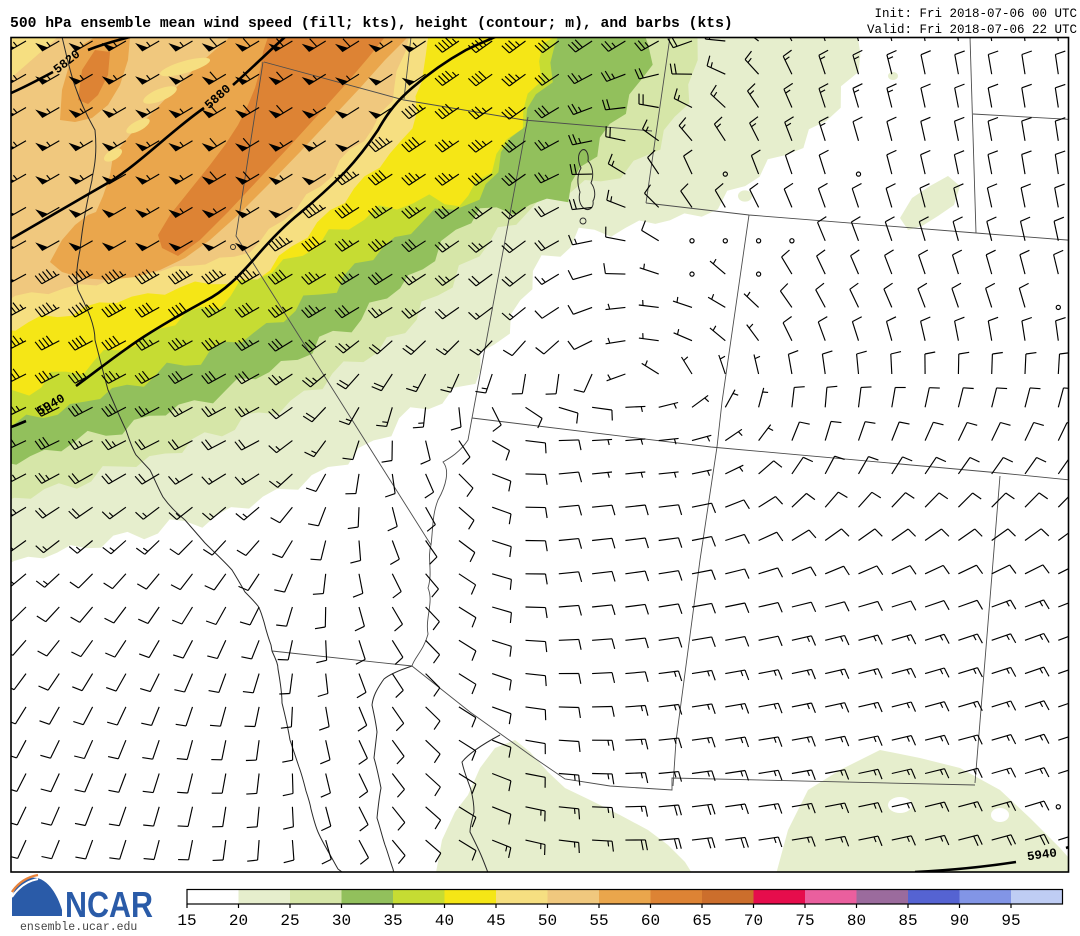 Image resolution: width=1080 pixels, height=936 pixels. Describe the element at coordinates (547, 921) in the screenshot. I see `svg-text: 50` at that location.